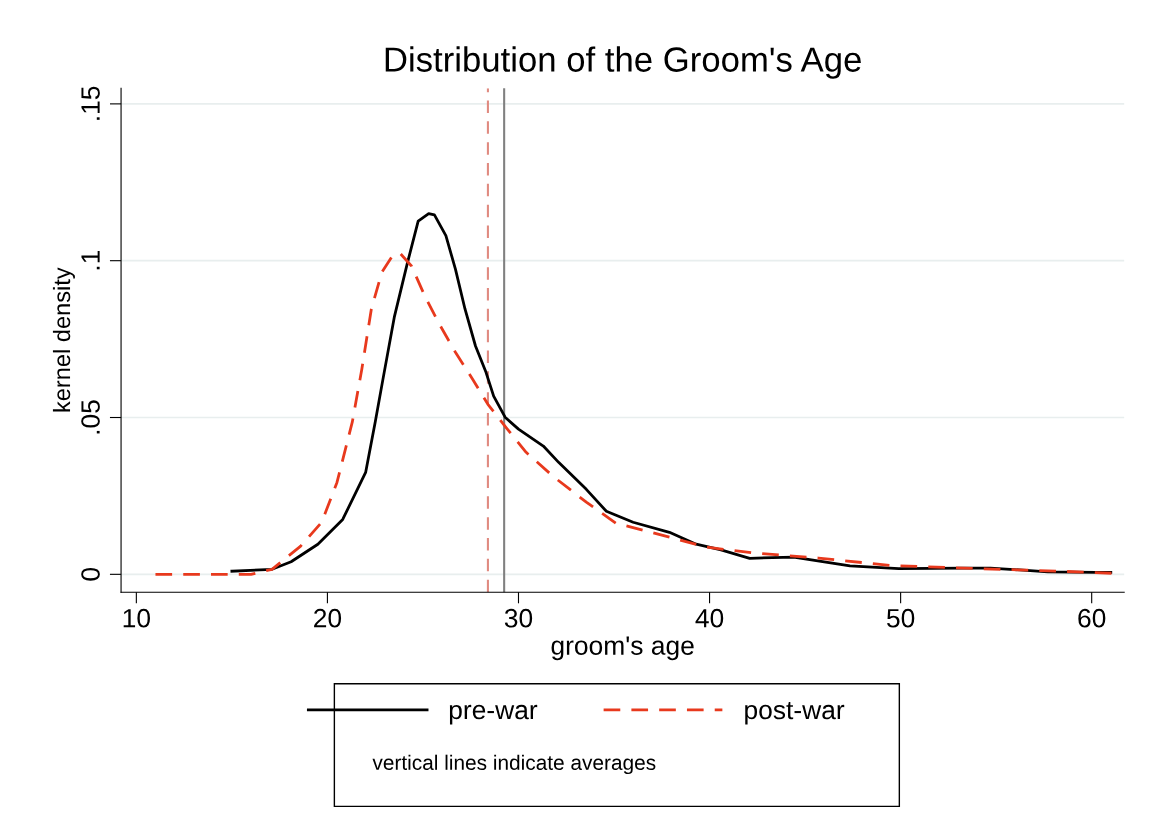 This screenshot has height=840, width=1153. What do you see at coordinates (63, 339) in the screenshot?
I see `y-axis-title: kernel density` at bounding box center [63, 339].